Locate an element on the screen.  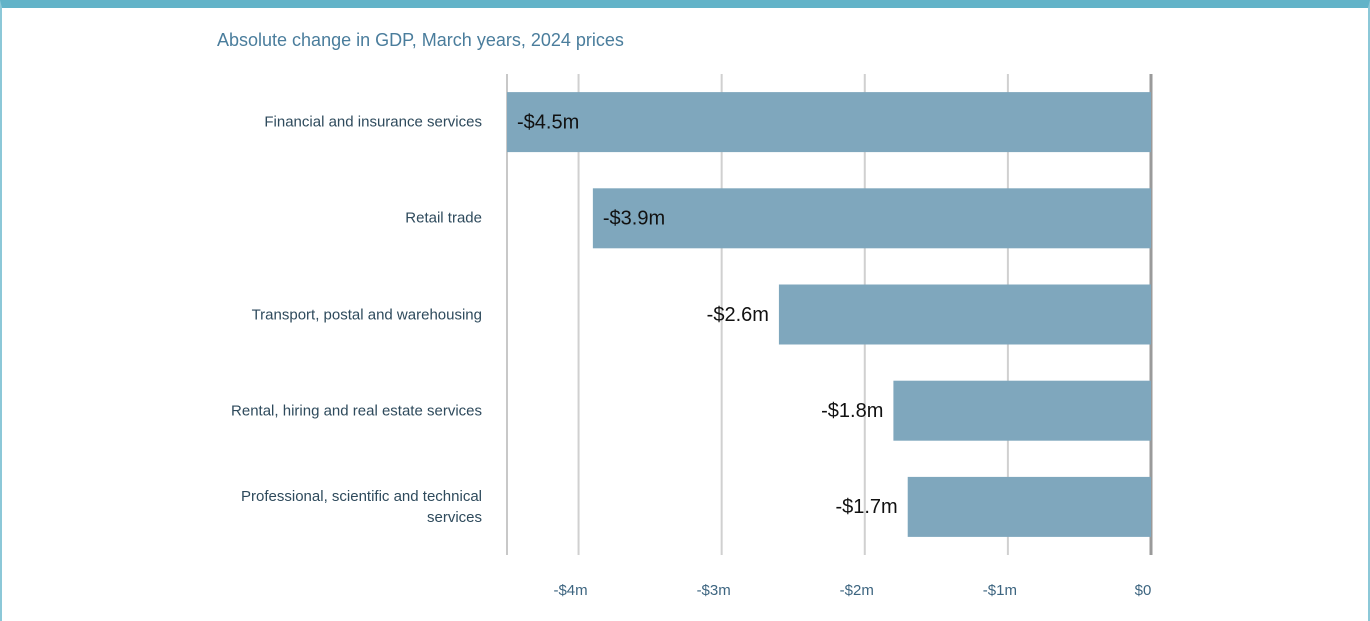
value-label: -$3.9m is located at coordinates (634, 219).